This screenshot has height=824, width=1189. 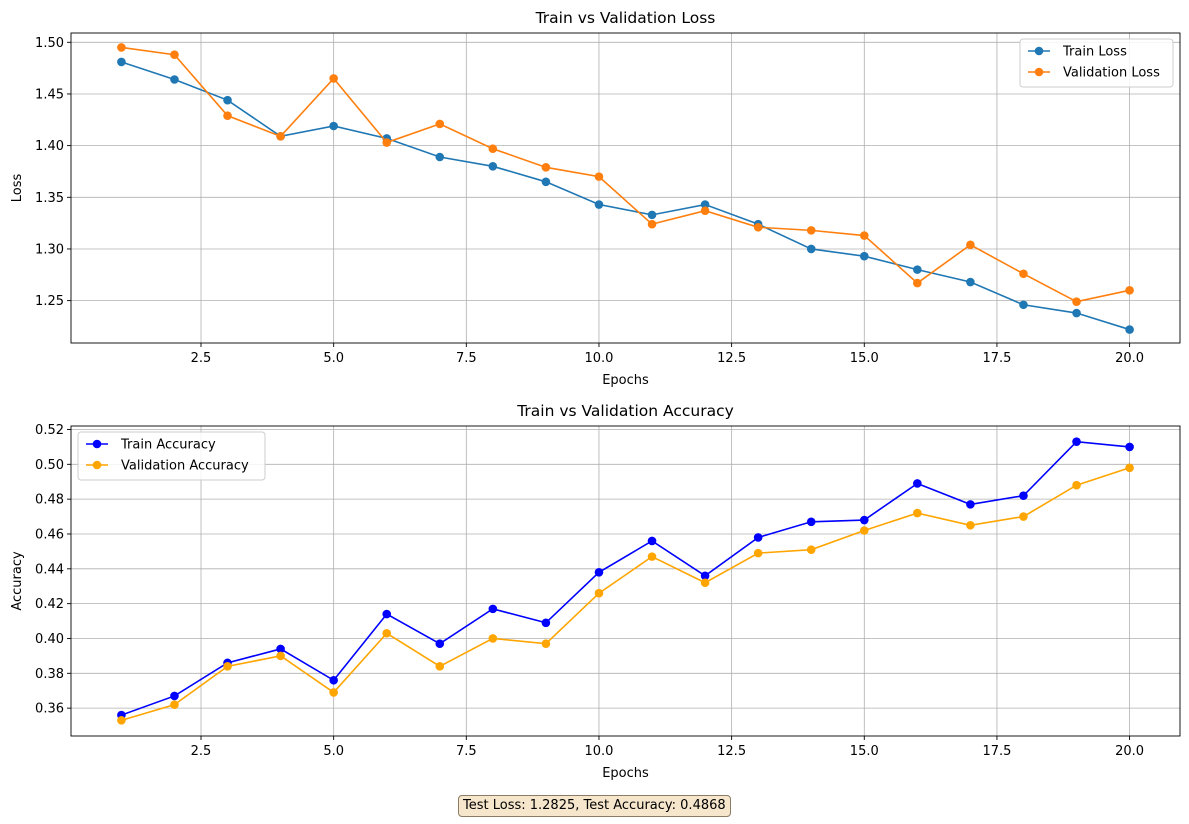 I want to click on chart-title: Train vs Validation Accuracy, so click(x=625, y=411).